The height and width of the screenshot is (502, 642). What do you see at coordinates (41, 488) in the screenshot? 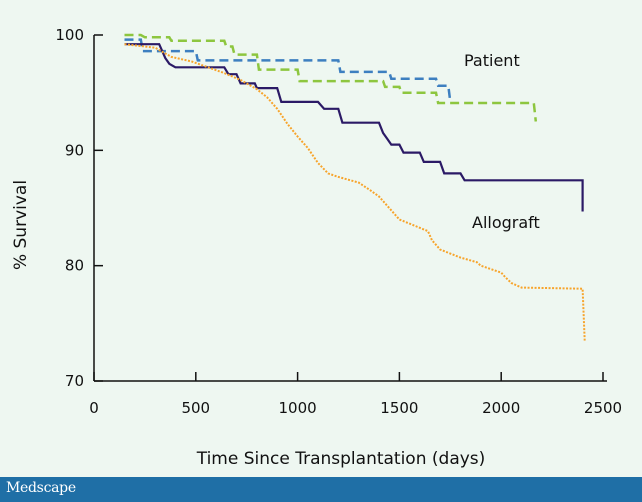
I see `medscape-logo: Medscape` at bounding box center [41, 488].